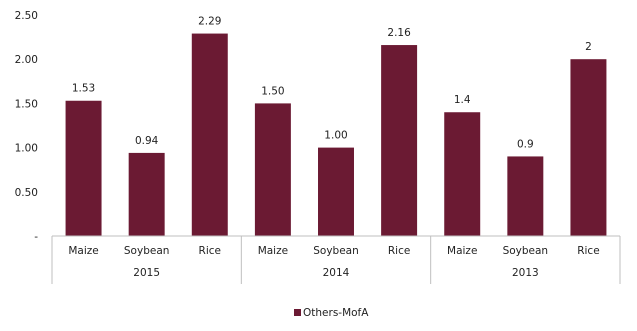 The height and width of the screenshot is (331, 637). Describe the element at coordinates (209, 22) in the screenshot. I see `data-label: 2.29` at that location.